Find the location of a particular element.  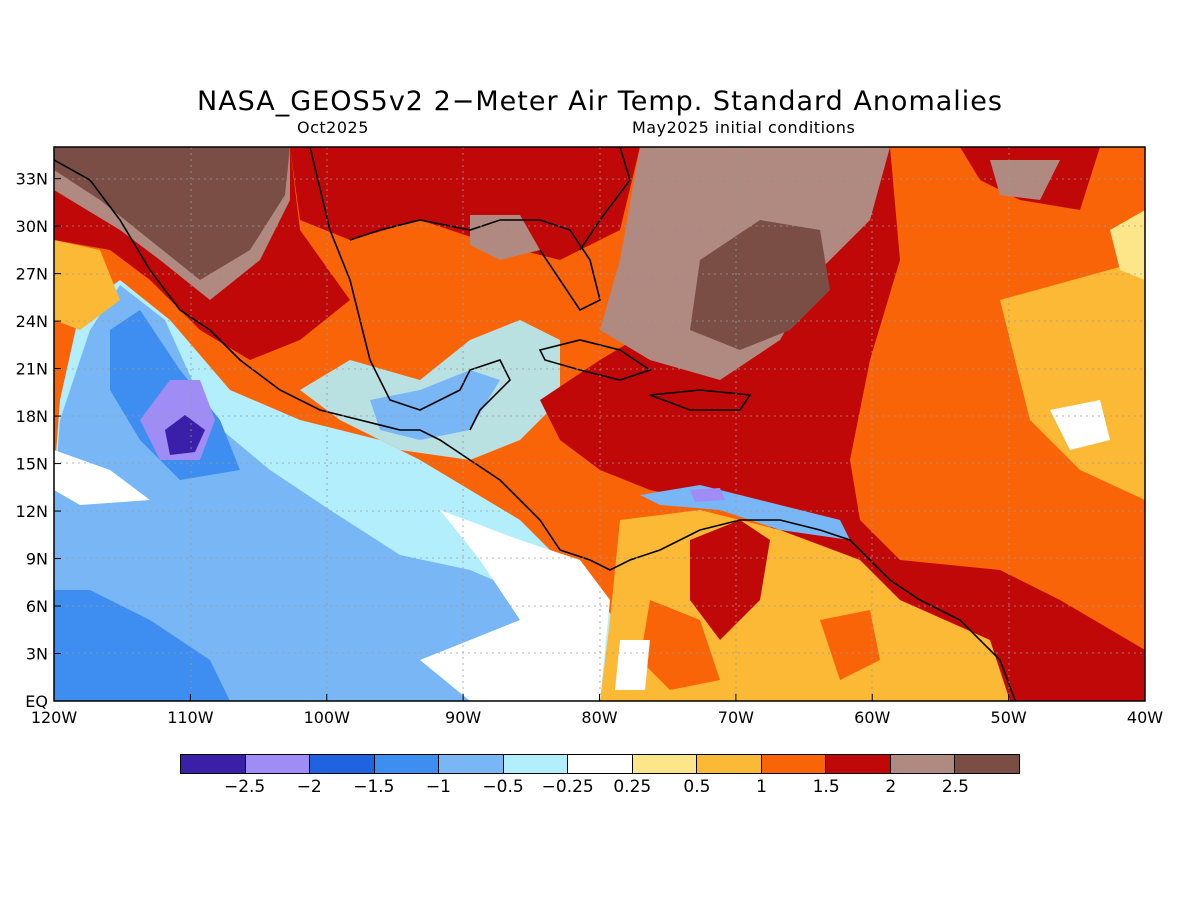

lat-tick-label: 15N is located at coordinates (32, 464).